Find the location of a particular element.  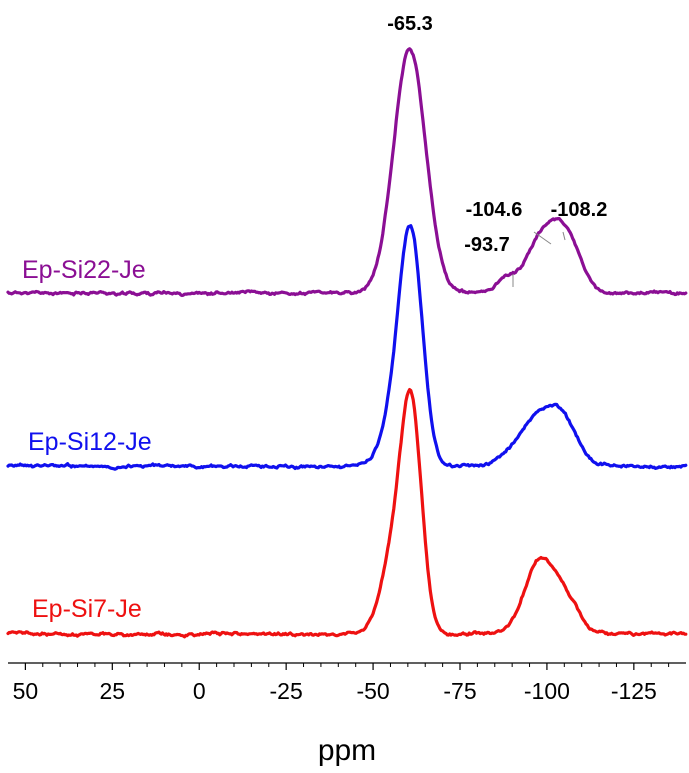

peak-label: -108.2 is located at coordinates (579, 210).